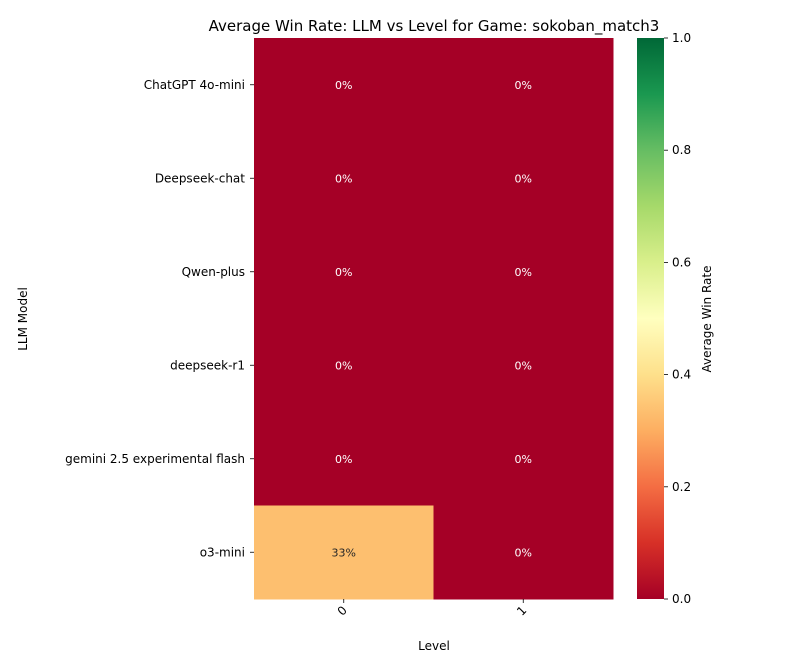  I want to click on x-axis-label: Level, so click(434, 646).